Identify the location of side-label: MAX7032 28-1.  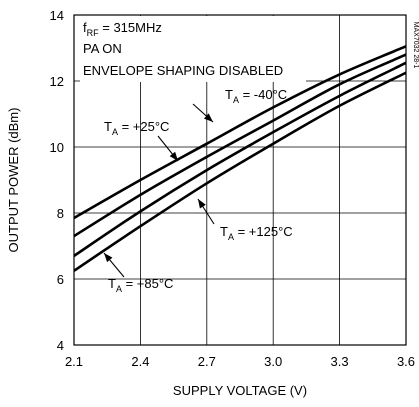
(415, 45).